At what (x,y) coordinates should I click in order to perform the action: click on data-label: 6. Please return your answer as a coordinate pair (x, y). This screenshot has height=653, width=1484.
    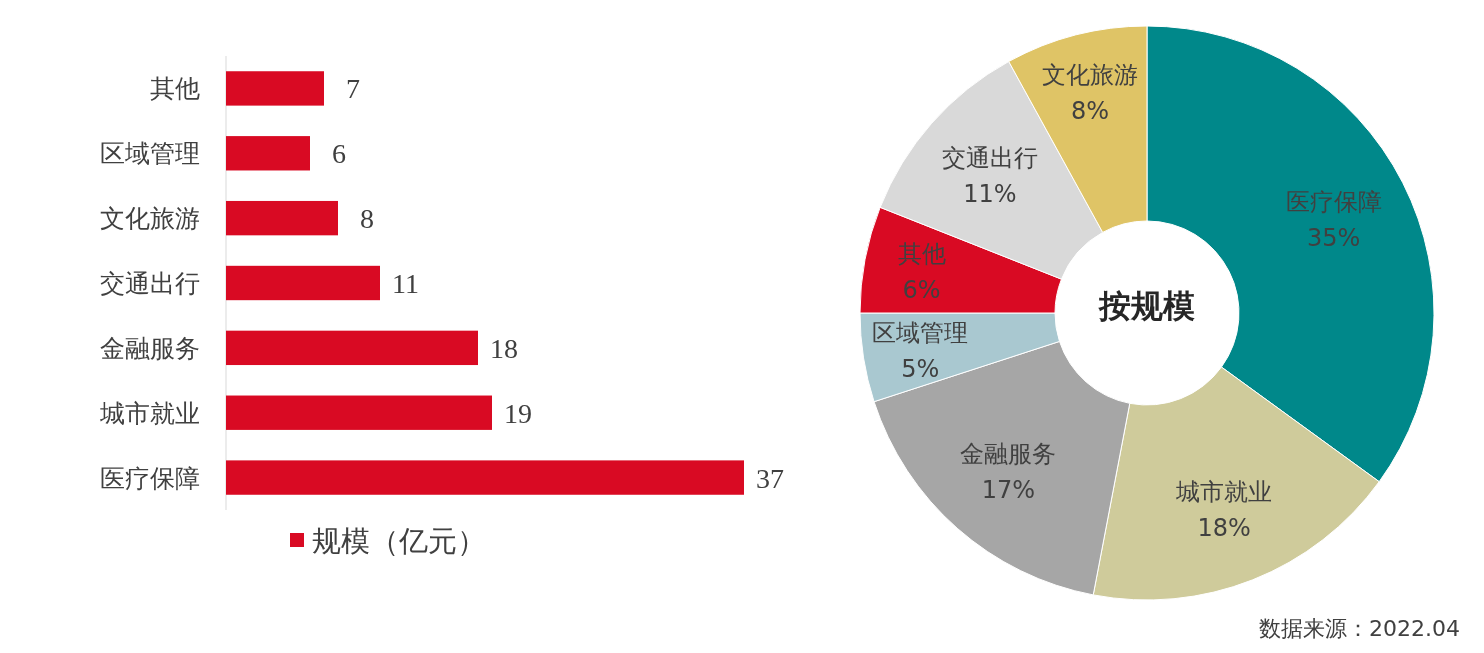
    Looking at the image, I should click on (339, 154).